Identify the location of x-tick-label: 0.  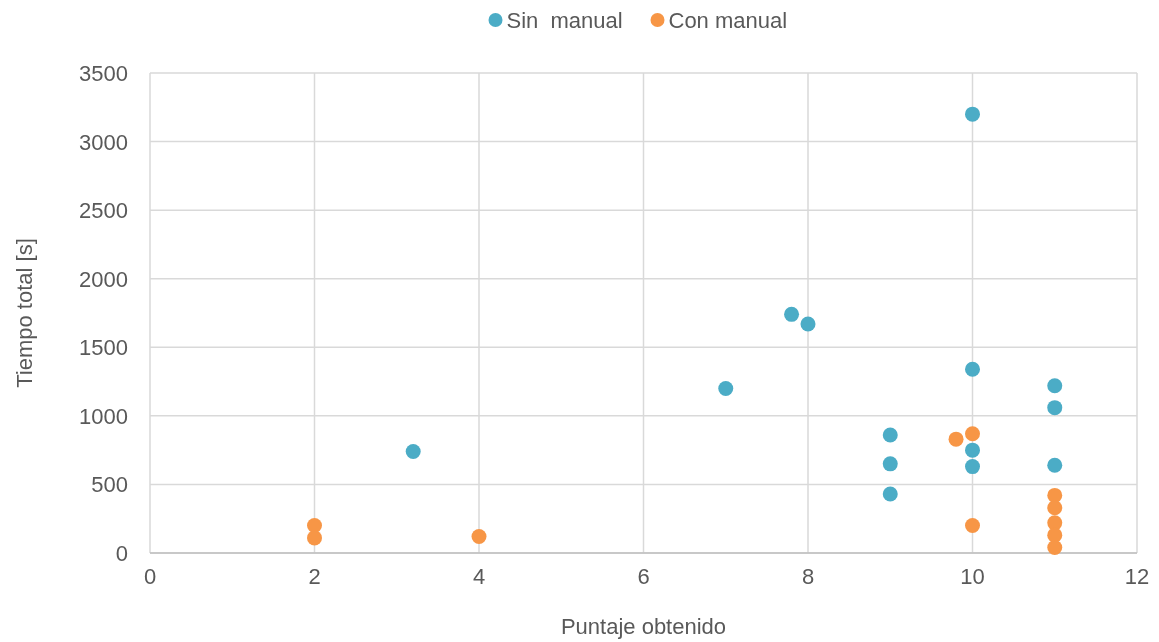
(150, 576).